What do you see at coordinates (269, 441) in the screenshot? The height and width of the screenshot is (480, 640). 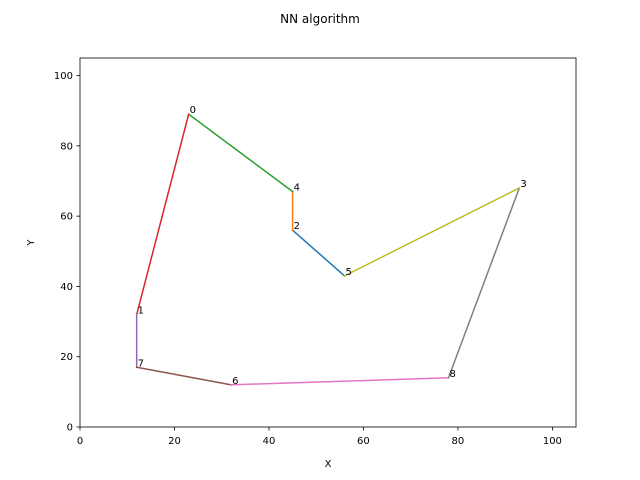 I see `x-tick-label: 40` at bounding box center [269, 441].